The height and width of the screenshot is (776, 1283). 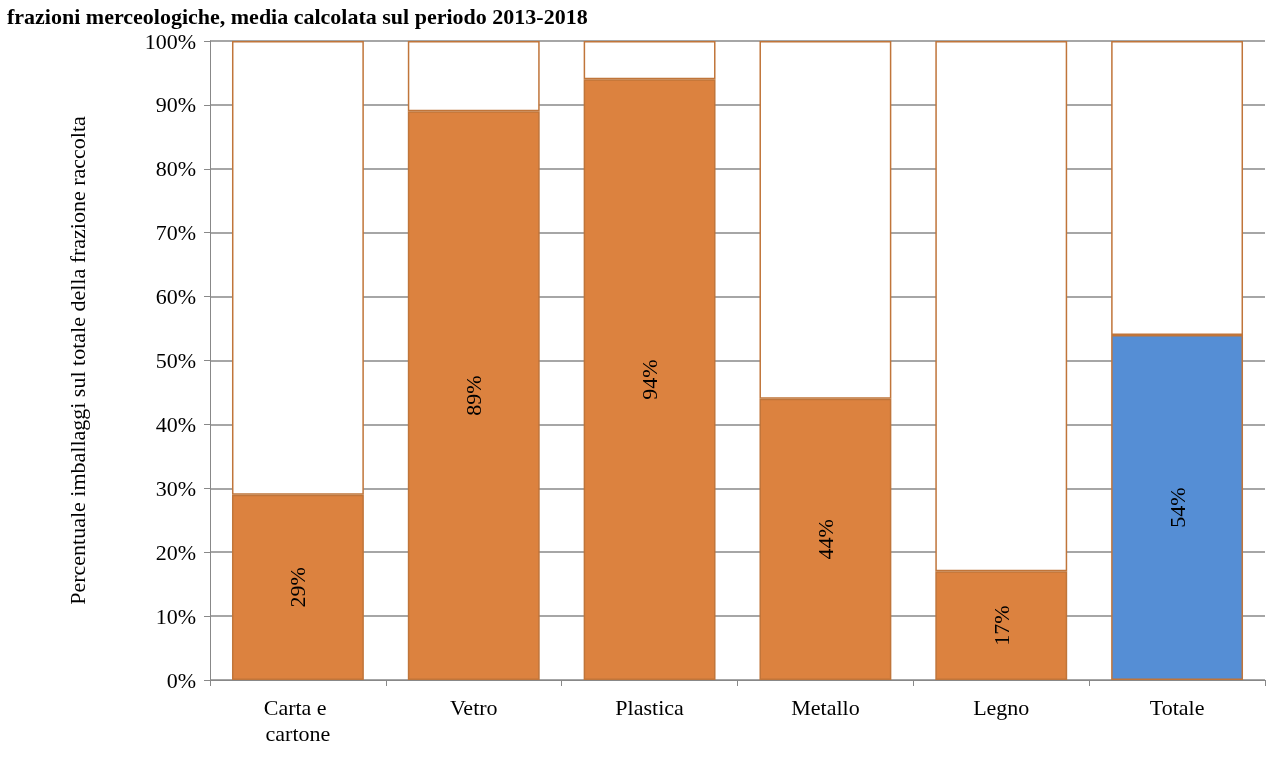 What do you see at coordinates (1001, 707) in the screenshot?
I see `x-tick-label: Legno` at bounding box center [1001, 707].